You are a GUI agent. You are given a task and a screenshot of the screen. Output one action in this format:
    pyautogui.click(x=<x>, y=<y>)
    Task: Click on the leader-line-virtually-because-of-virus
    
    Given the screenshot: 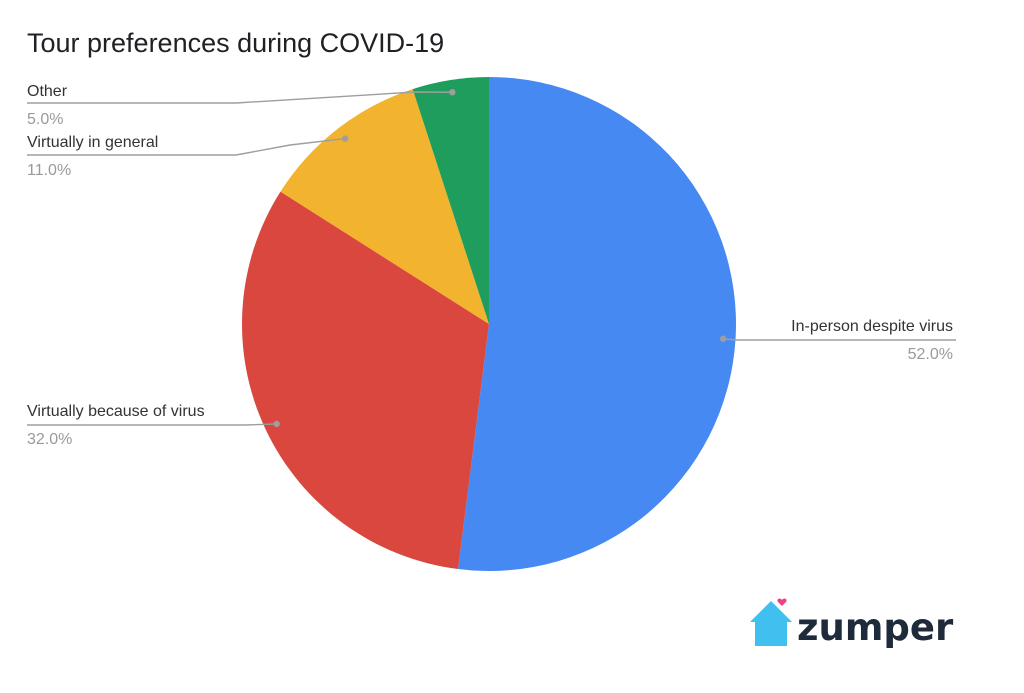 What is the action you would take?
    pyautogui.click(x=152, y=424)
    